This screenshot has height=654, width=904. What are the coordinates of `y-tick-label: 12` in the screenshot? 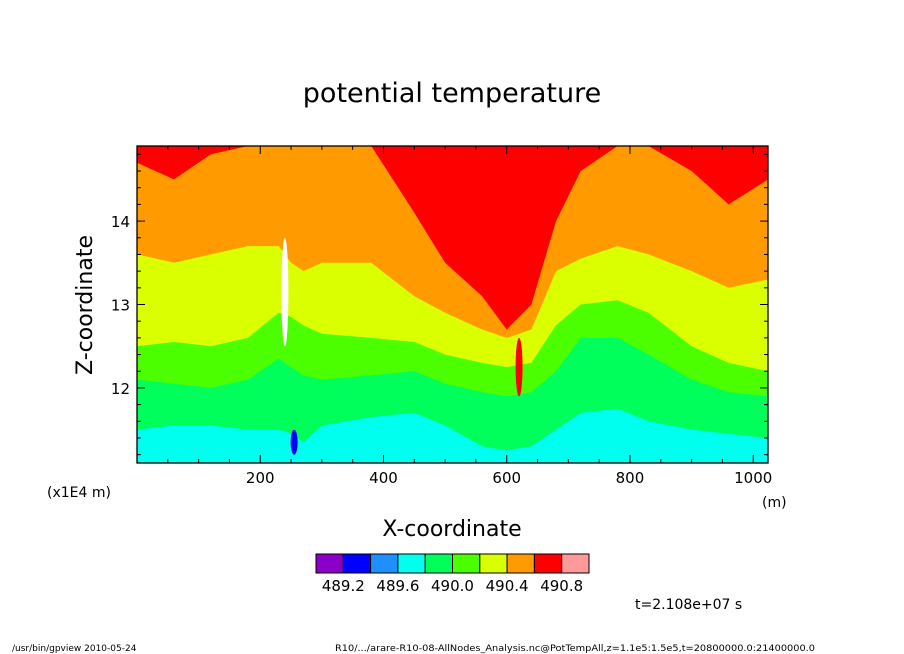 It's located at (120, 389).